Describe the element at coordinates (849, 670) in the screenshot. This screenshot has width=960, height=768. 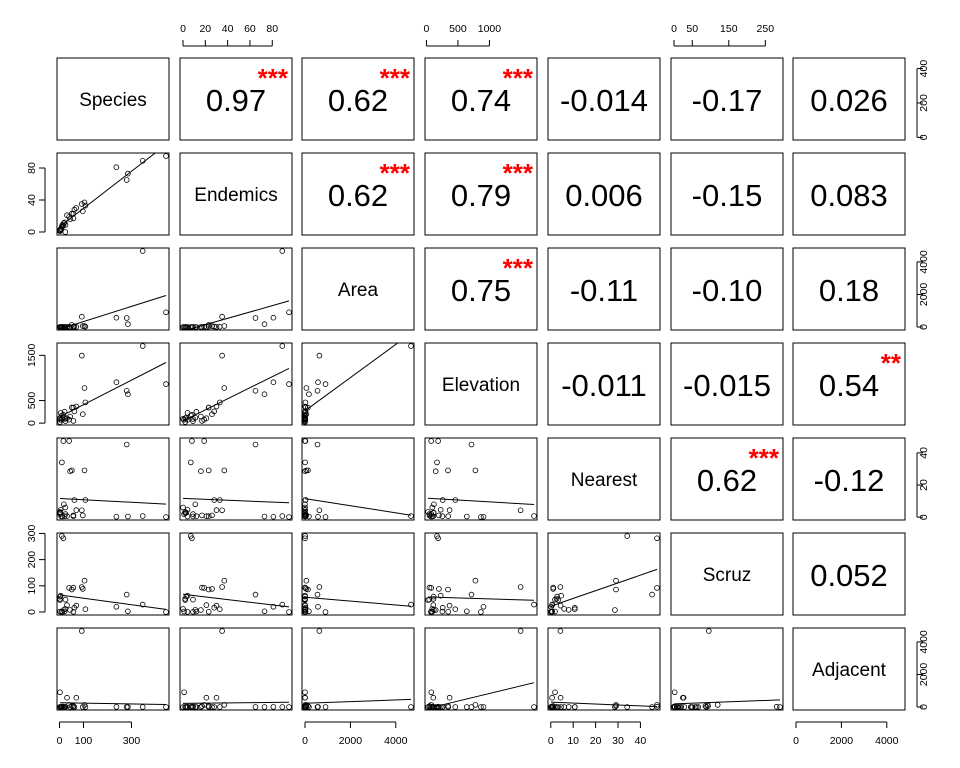
I see `variable-label: Adjacent` at that location.